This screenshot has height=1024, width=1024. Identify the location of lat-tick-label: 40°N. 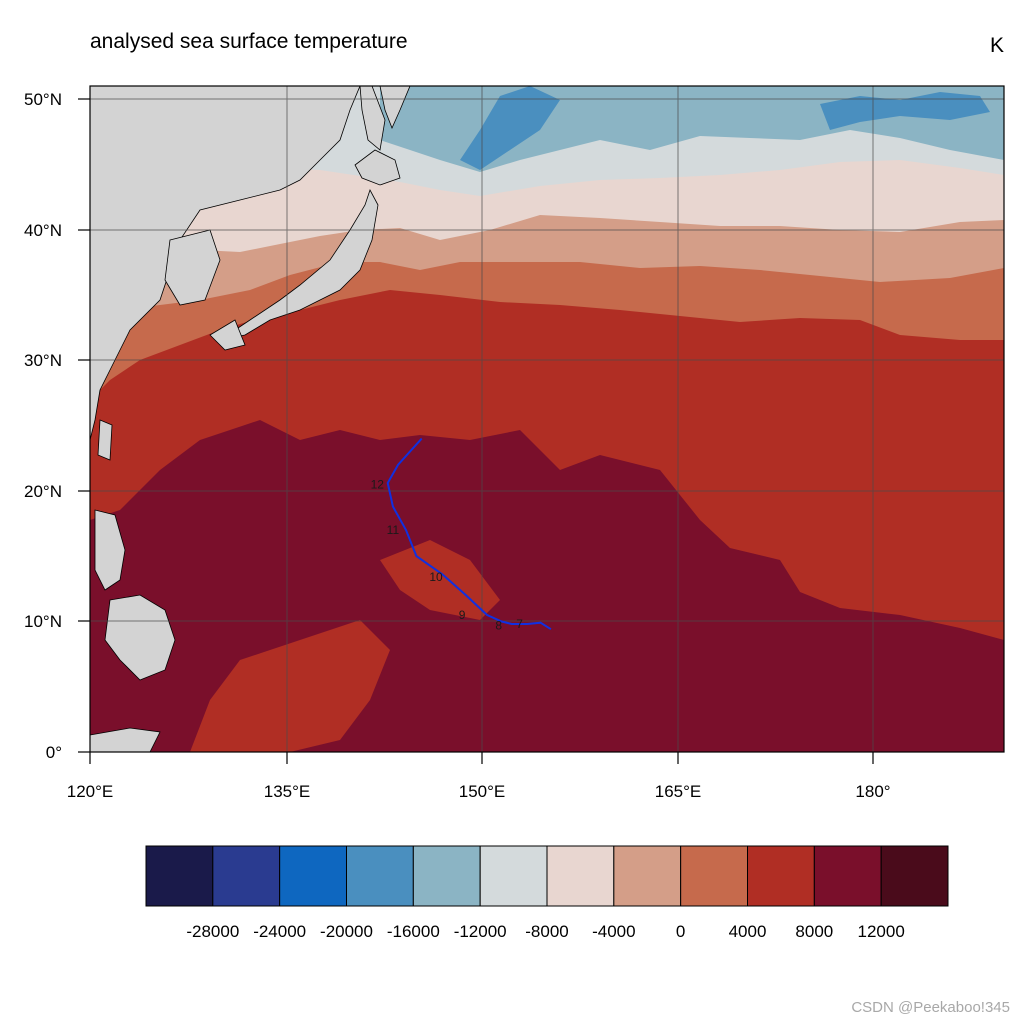
(43, 230).